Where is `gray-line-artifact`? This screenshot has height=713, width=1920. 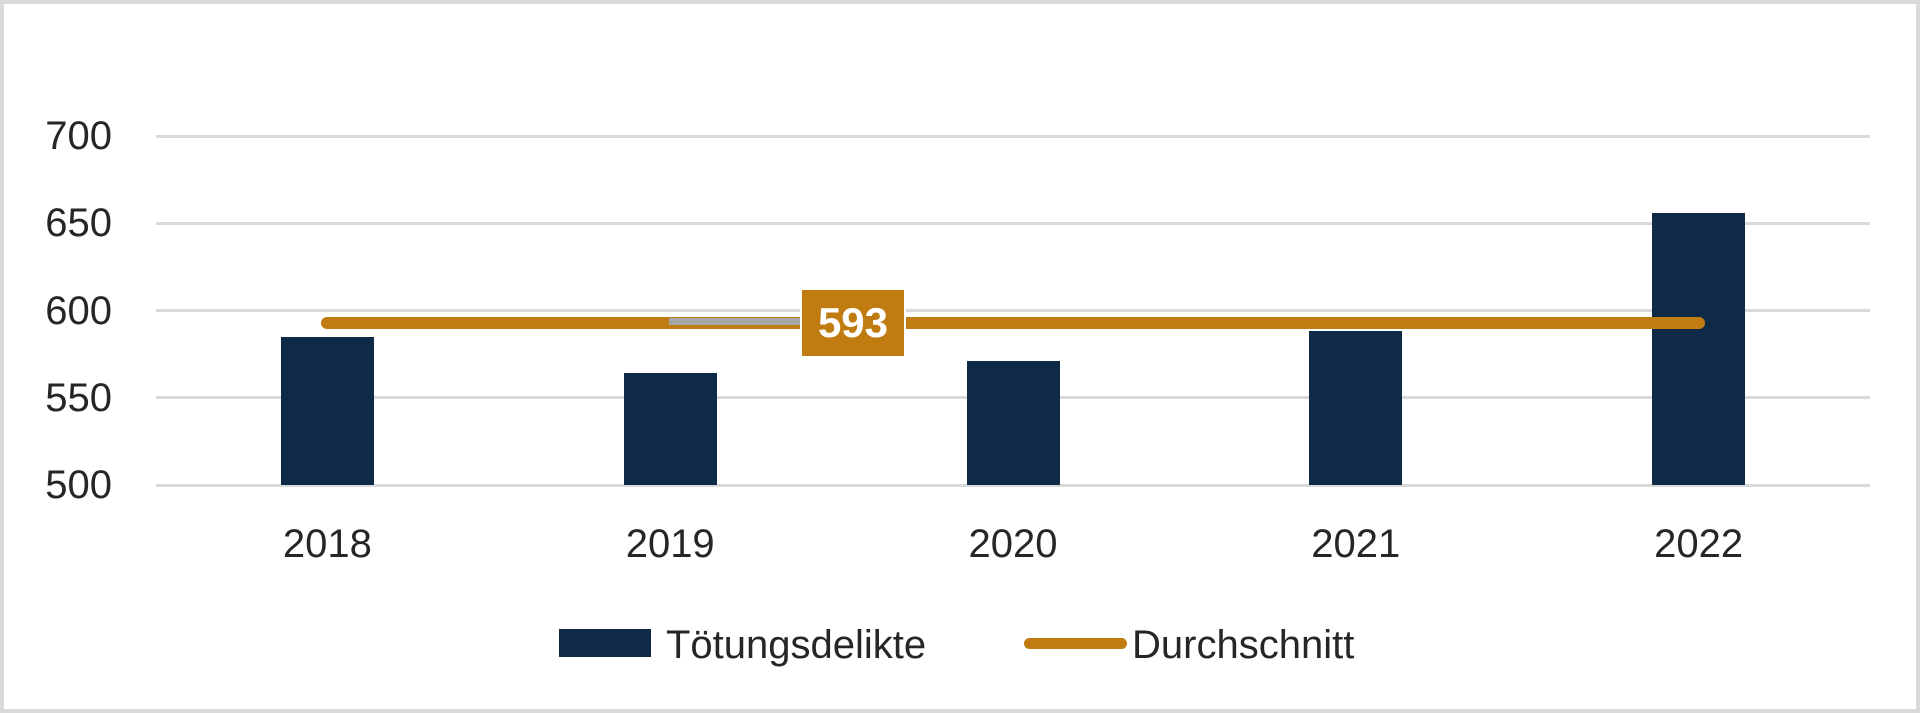
gray-line-artifact is located at coordinates (735, 321).